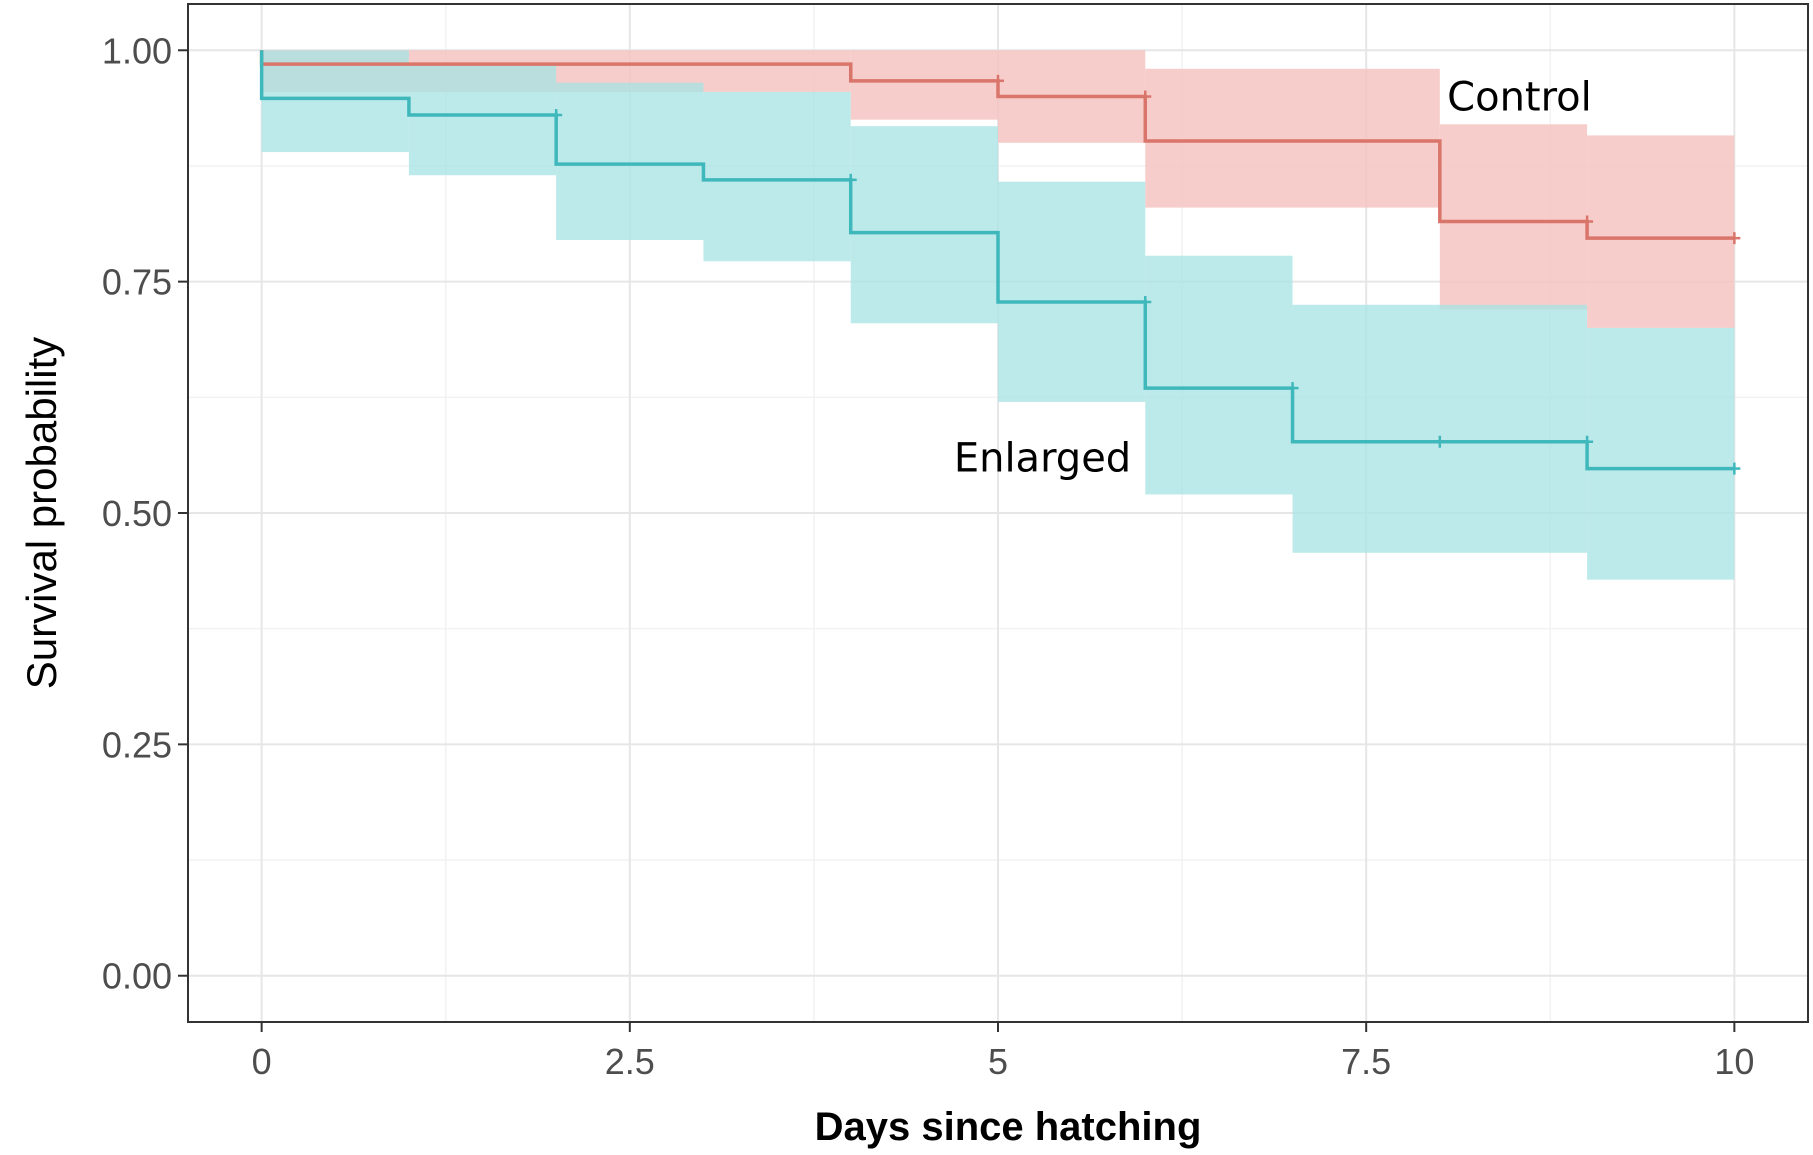  Describe the element at coordinates (1519, 97) in the screenshot. I see `series-label-control: Control` at that location.